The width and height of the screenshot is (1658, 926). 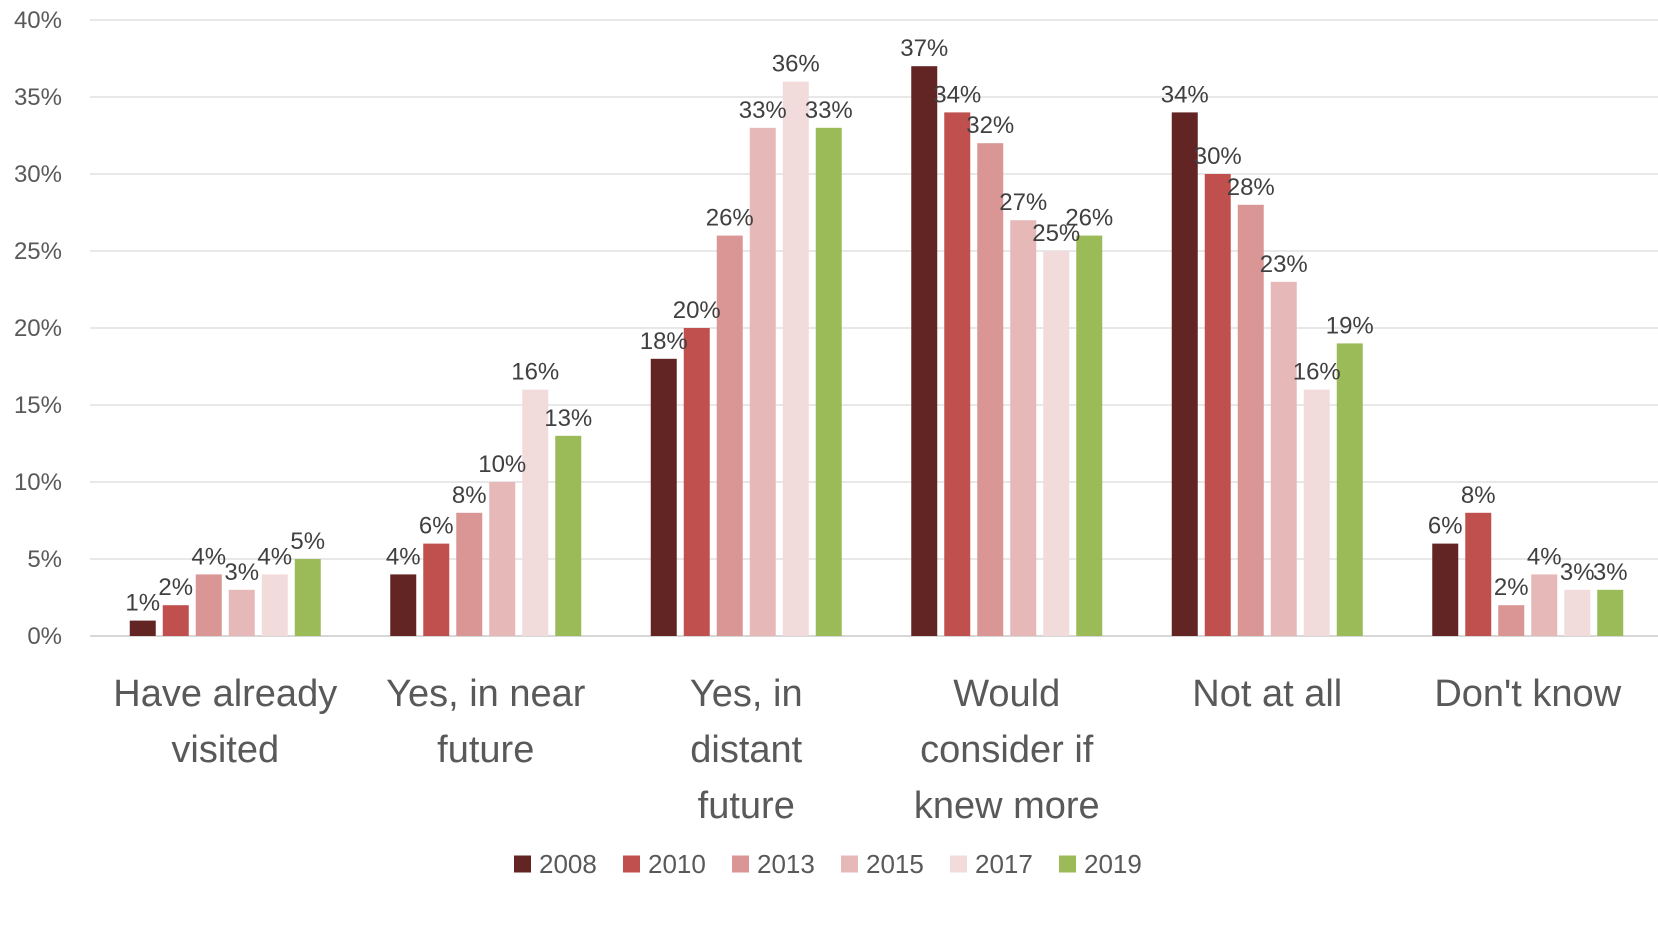 What do you see at coordinates (568, 864) in the screenshot?
I see `legend-label: 2008` at bounding box center [568, 864].